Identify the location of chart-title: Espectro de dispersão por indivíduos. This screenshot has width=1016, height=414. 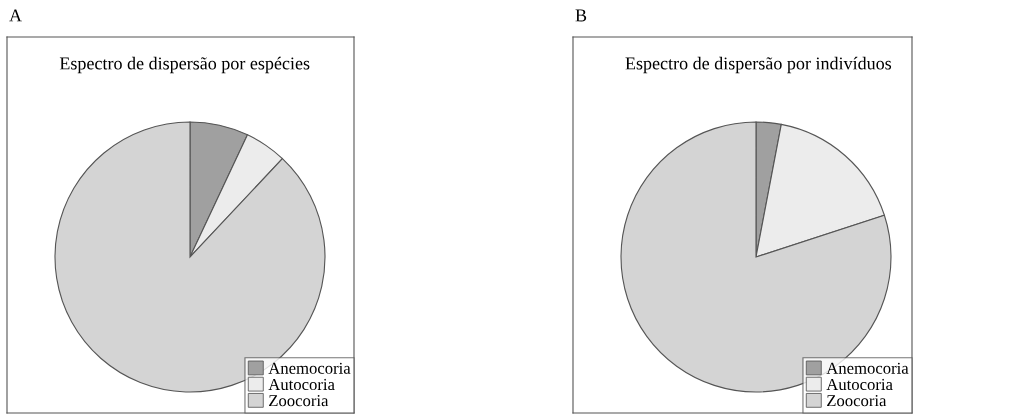
(758, 65).